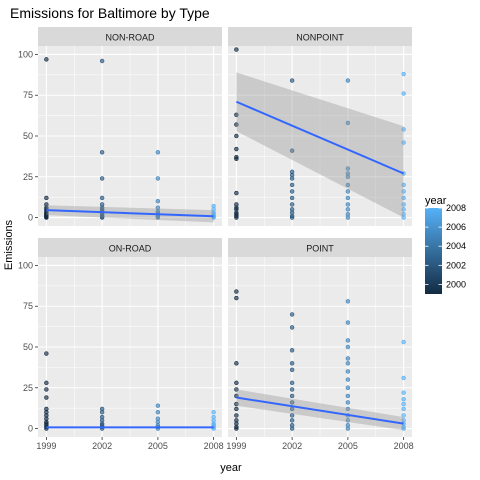 The image size is (480, 480). What do you see at coordinates (348, 446) in the screenshot?
I see `x-tick-label: 2005` at bounding box center [348, 446].